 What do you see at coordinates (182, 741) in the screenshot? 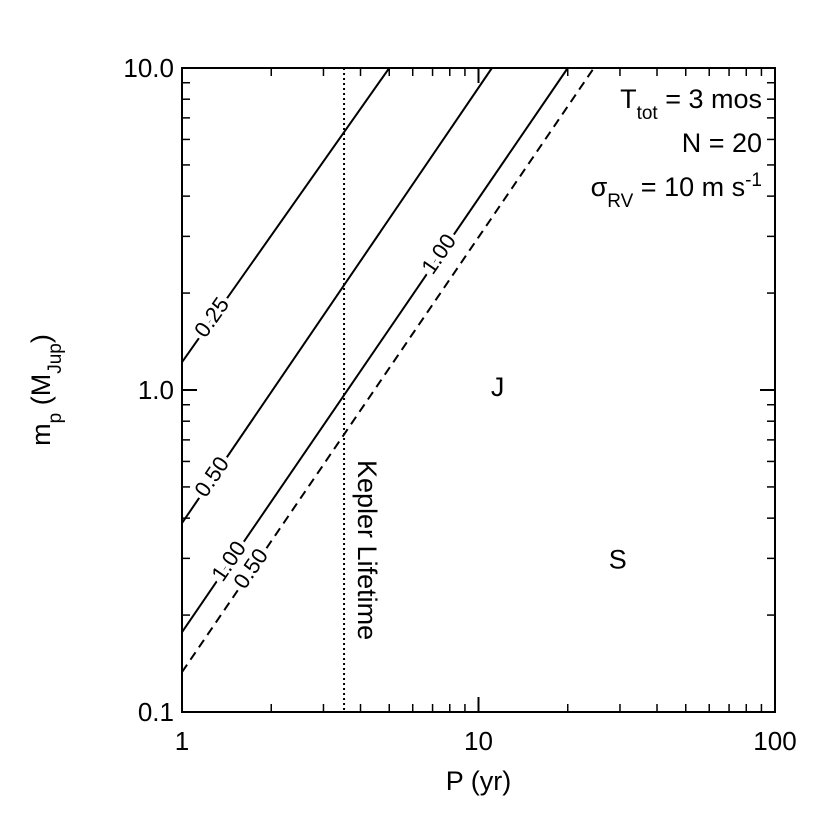
I see `x-tick-label: 1` at bounding box center [182, 741].